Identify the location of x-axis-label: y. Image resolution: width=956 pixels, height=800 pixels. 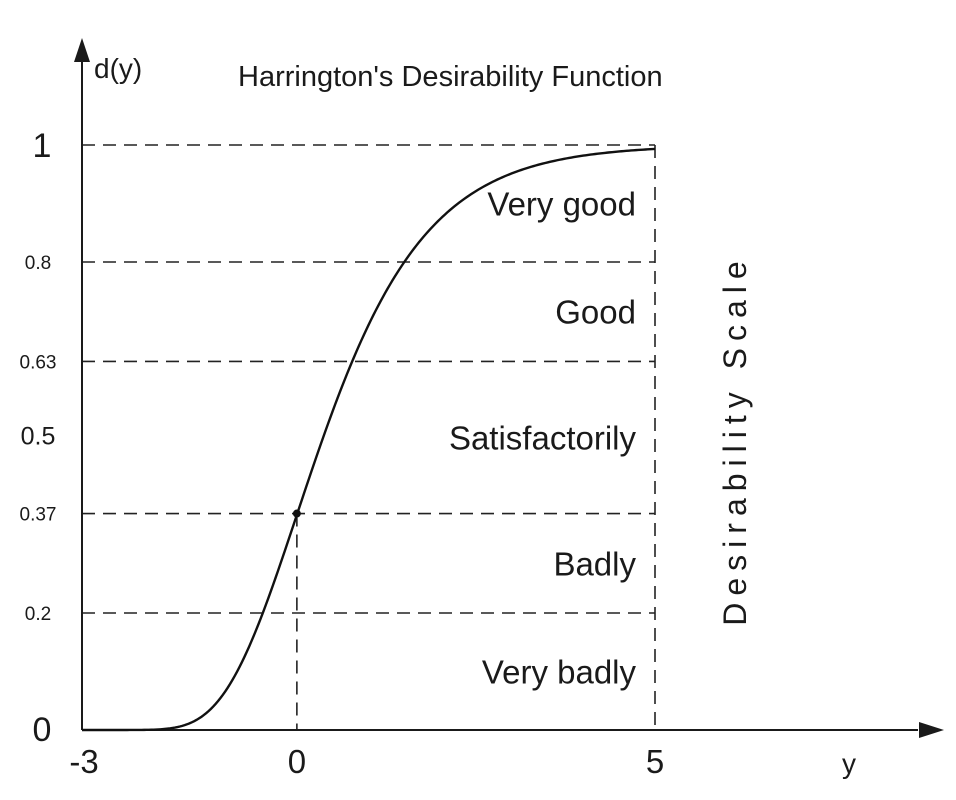
(849, 763).